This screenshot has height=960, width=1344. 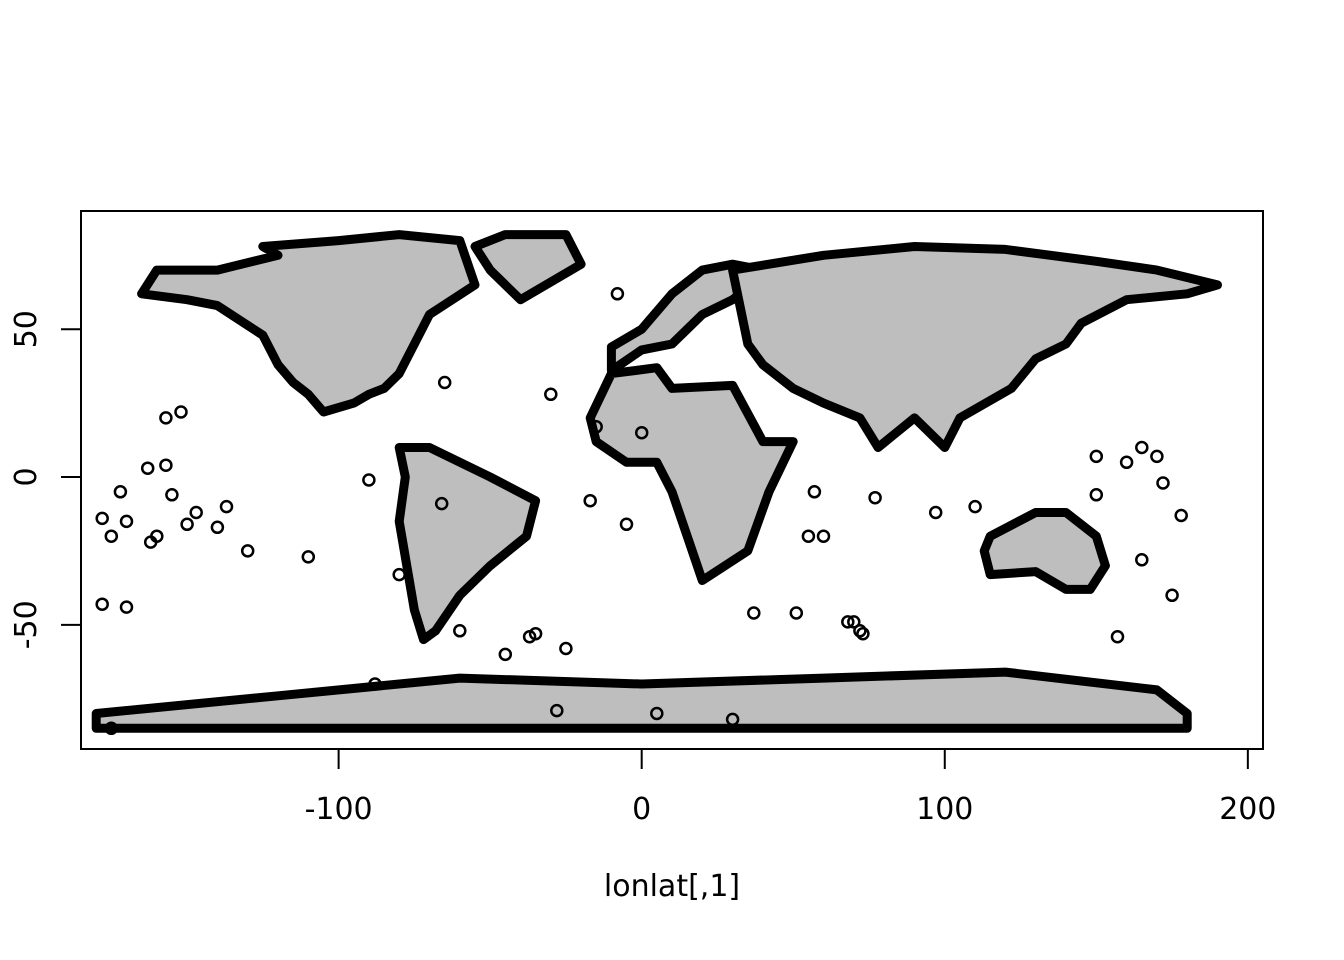 I want to click on y-tick-label: 0, so click(x=26, y=476).